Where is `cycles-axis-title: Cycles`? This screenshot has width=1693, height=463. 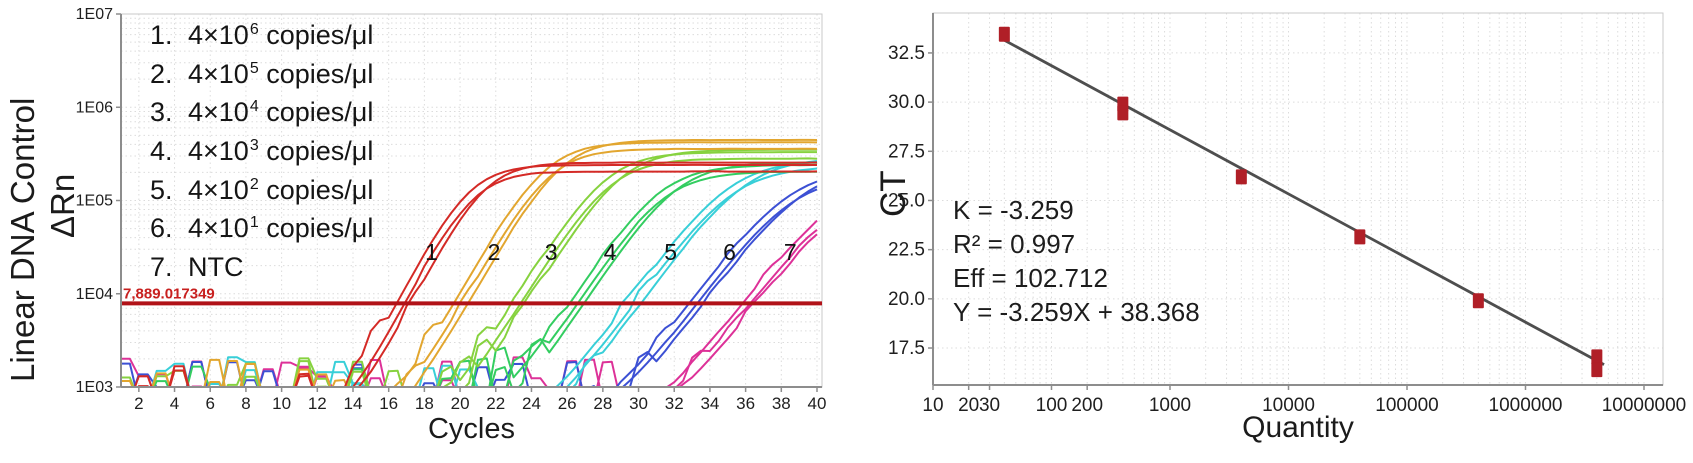
cycles-axis-title: Cycles is located at coordinates (471, 429).